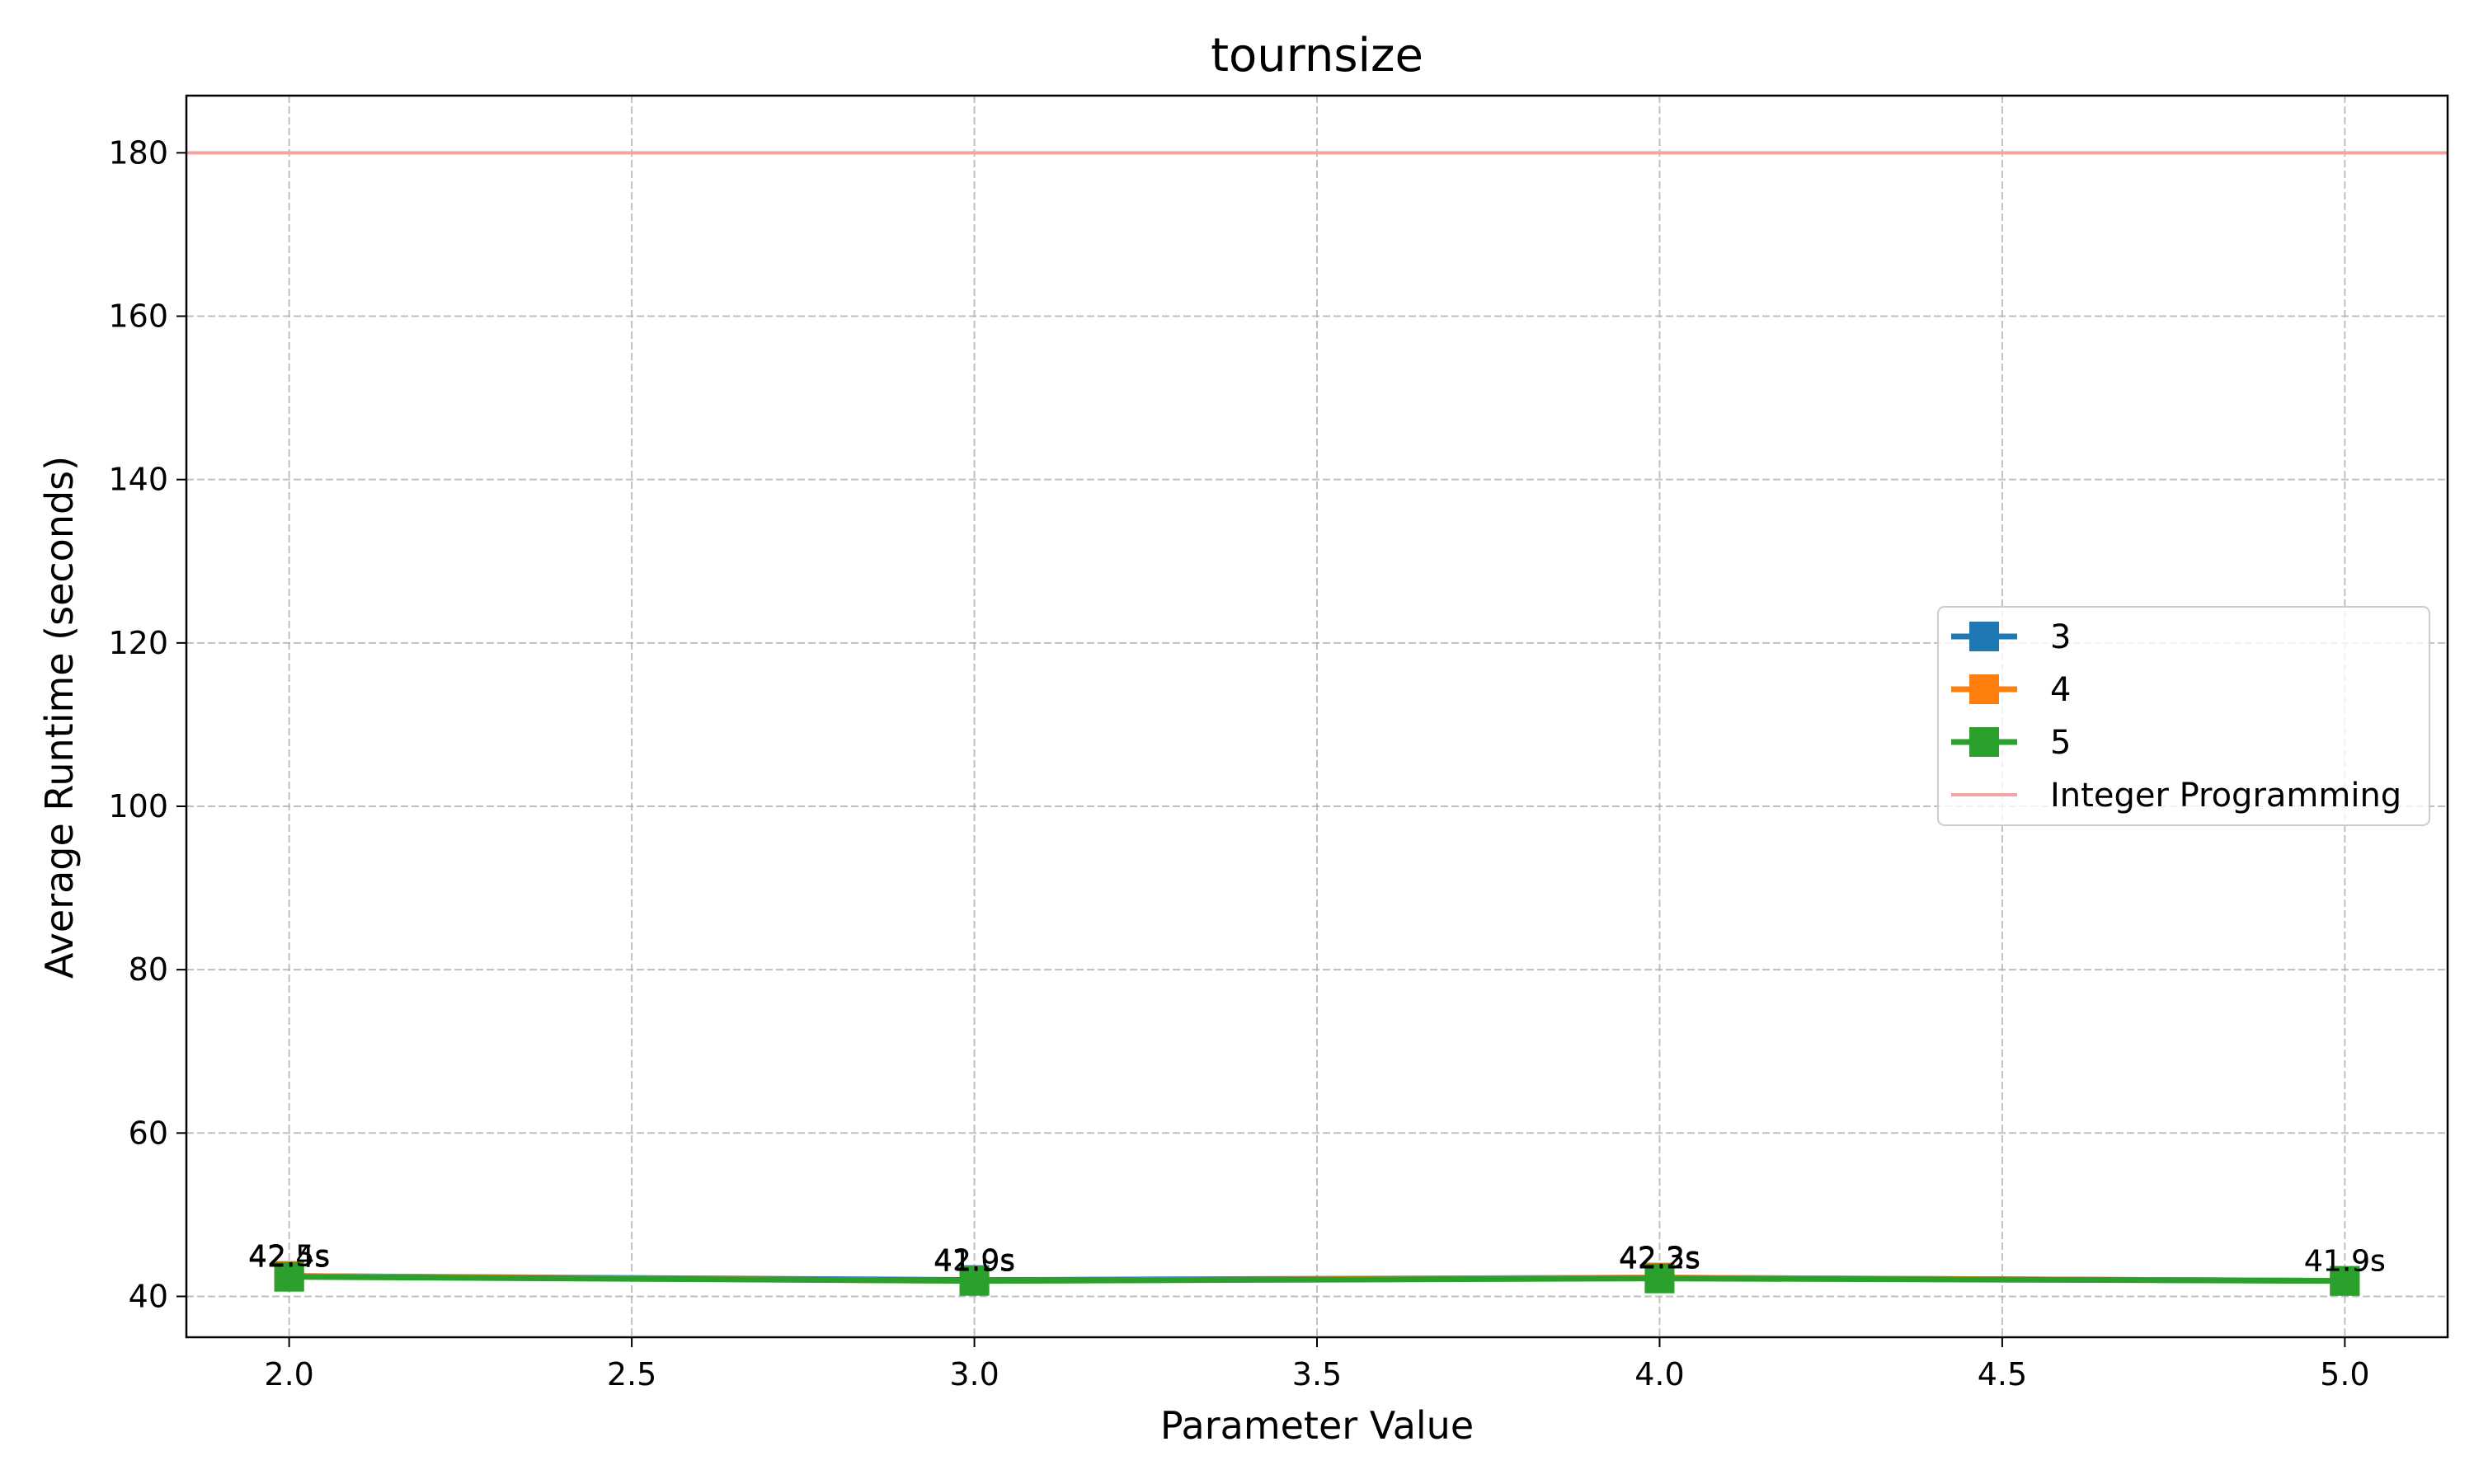  Describe the element at coordinates (148, 1296) in the screenshot. I see `y-tick-label: 40` at that location.